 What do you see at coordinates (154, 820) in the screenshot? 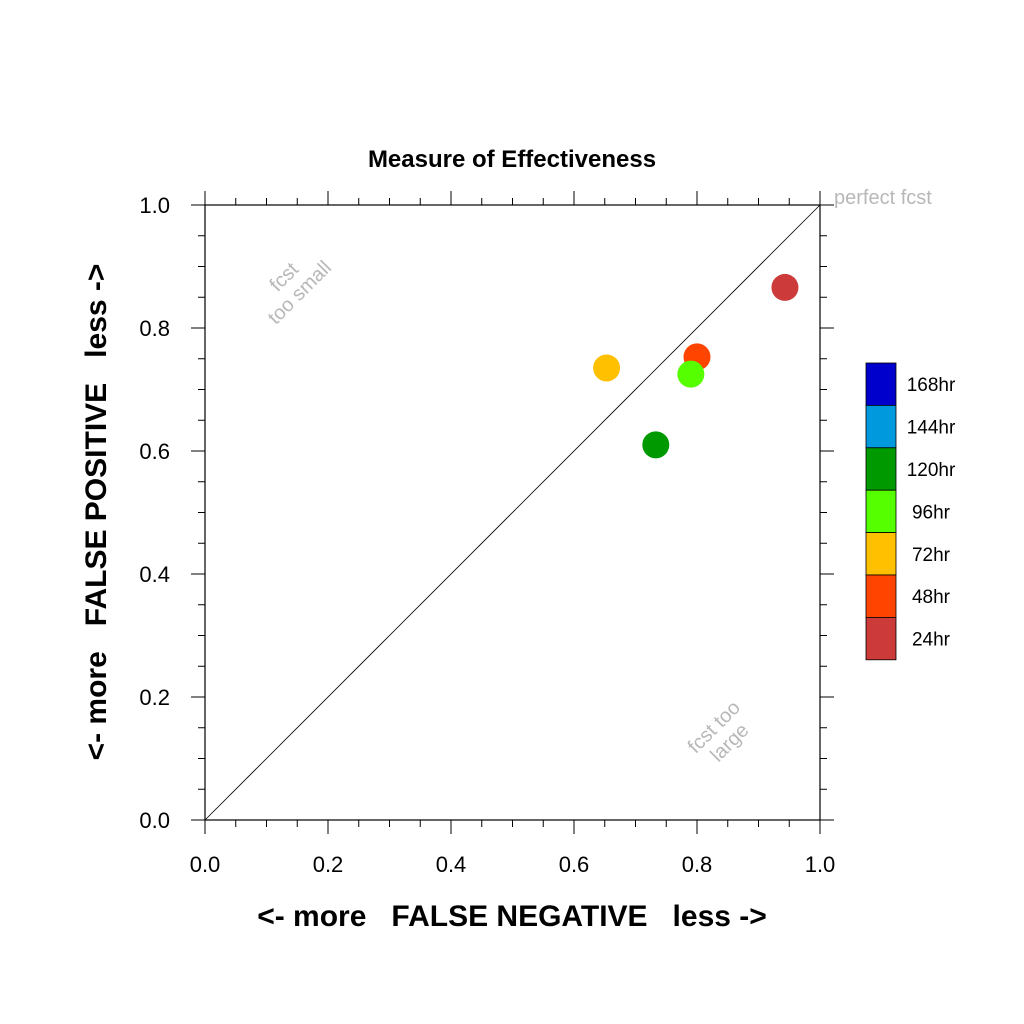
I see `y-tick-label: 0.0` at bounding box center [154, 820].